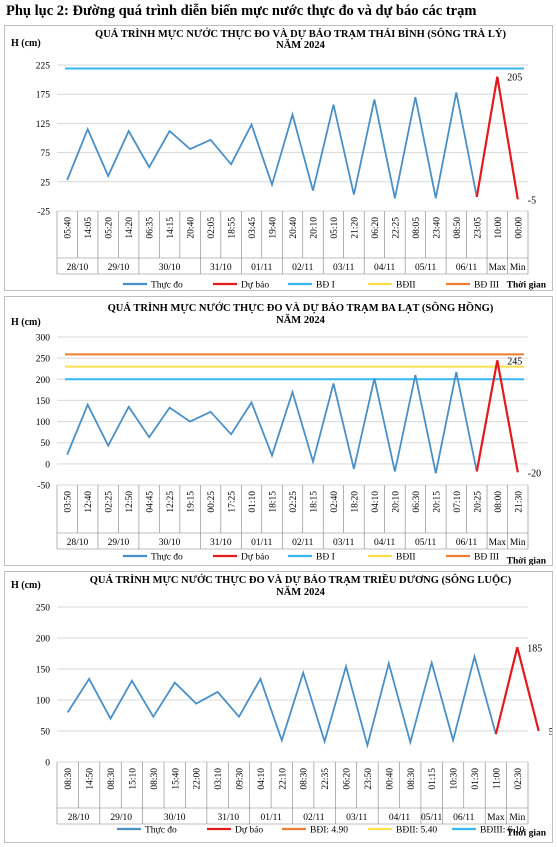 This screenshot has width=557, height=847. Describe the element at coordinates (253, 228) in the screenshot. I see `x-time-label: 03:45` at that location.